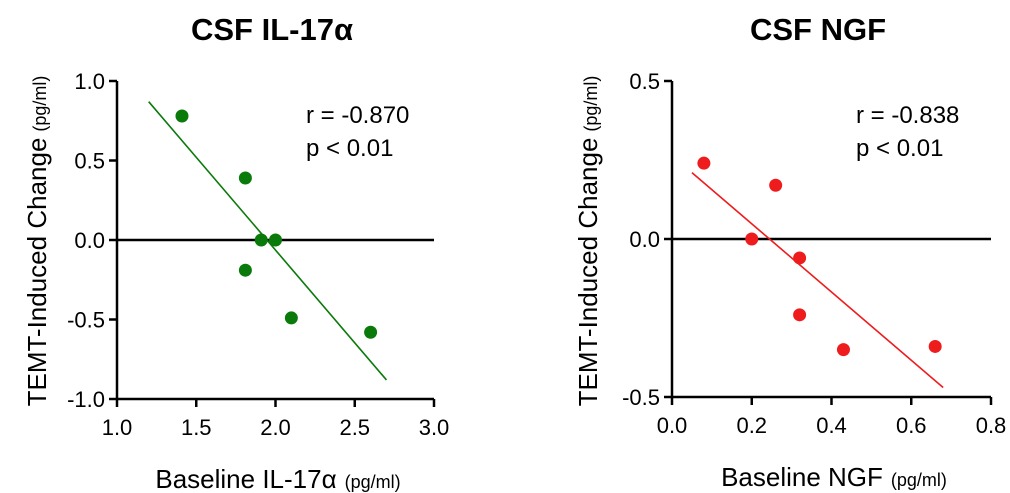 This screenshot has height=493, width=1010. What do you see at coordinates (434, 427) in the screenshot?
I see `il17-x-tick-label: 3.0` at bounding box center [434, 427].